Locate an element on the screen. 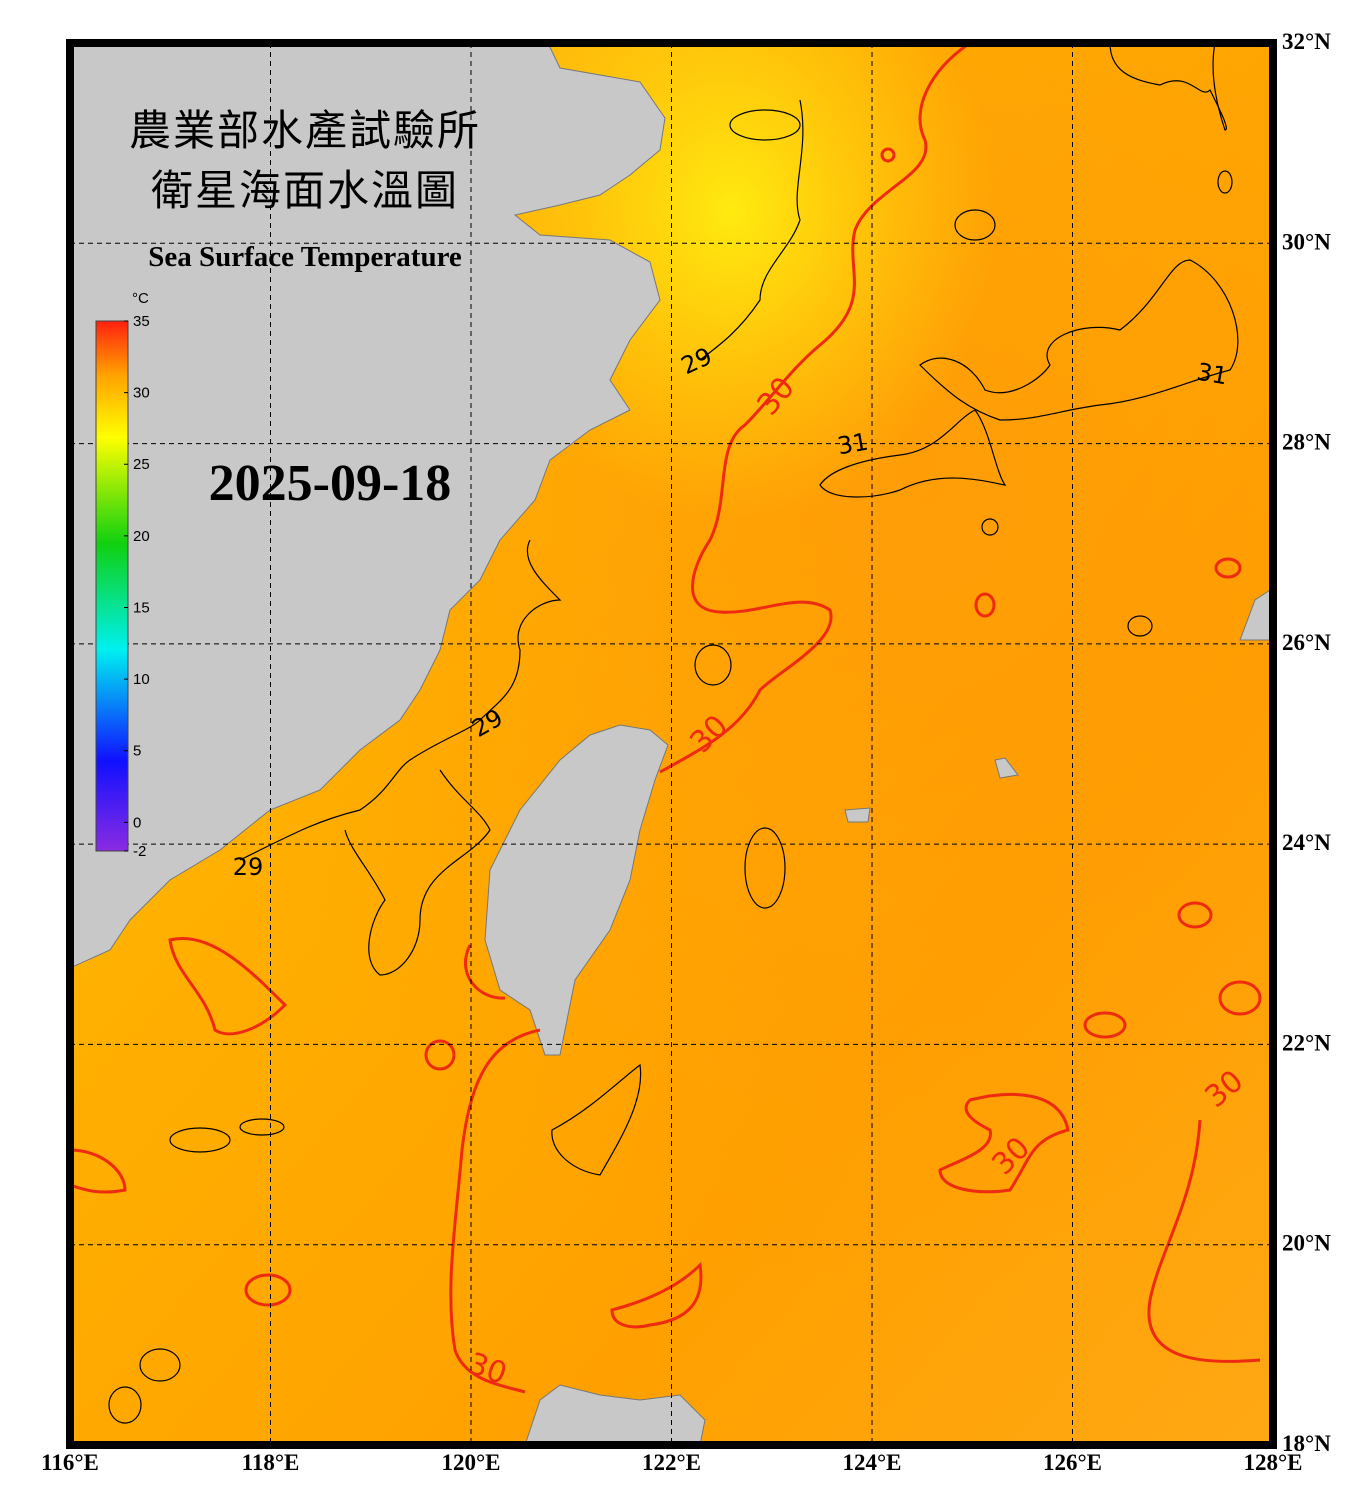 Image resolution: width=1350 pixels, height=1500 pixels. lat-tick-label: 26°N is located at coordinates (1306, 642).